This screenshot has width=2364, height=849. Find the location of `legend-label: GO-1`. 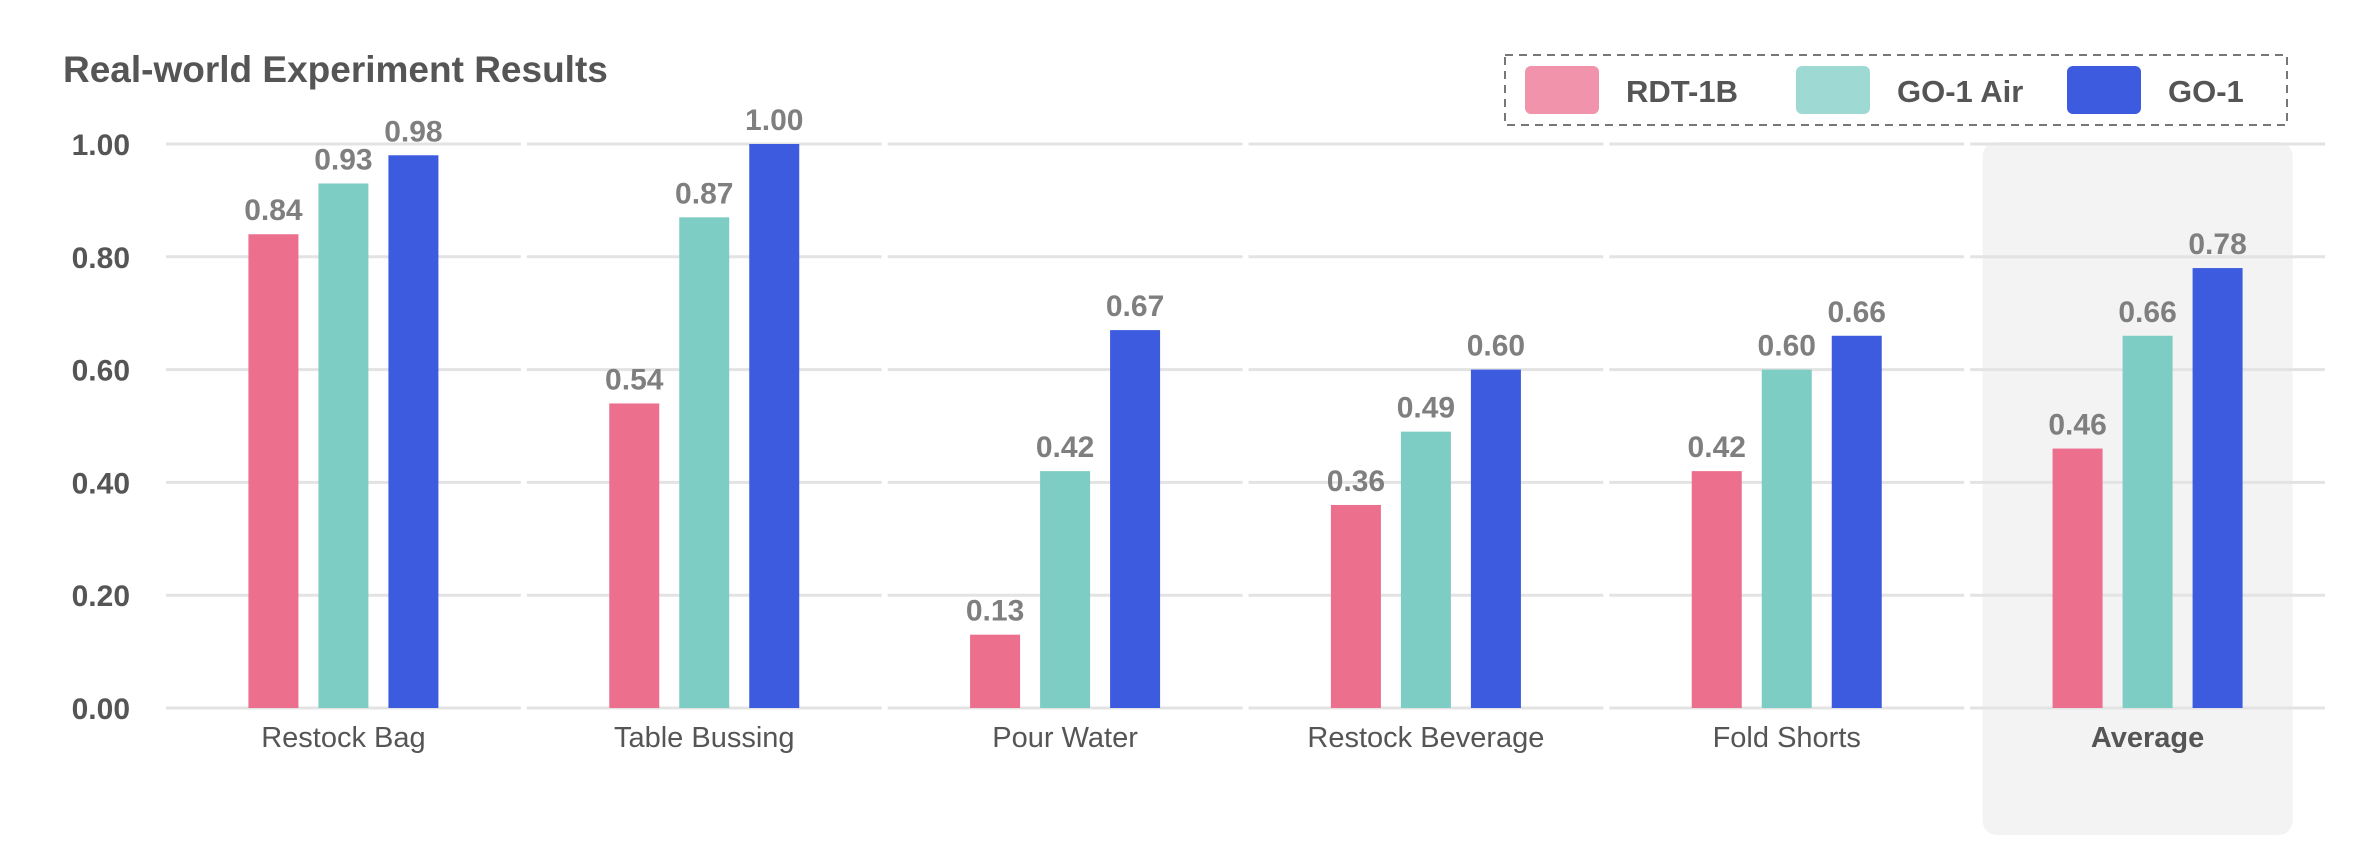

legend-label: GO-1 is located at coordinates (2206, 91).